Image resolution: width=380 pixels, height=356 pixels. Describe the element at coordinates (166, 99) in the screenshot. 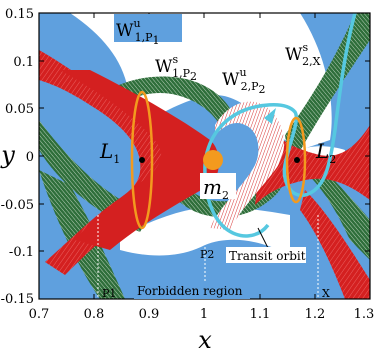

I see `green-tube-upper` at that location.